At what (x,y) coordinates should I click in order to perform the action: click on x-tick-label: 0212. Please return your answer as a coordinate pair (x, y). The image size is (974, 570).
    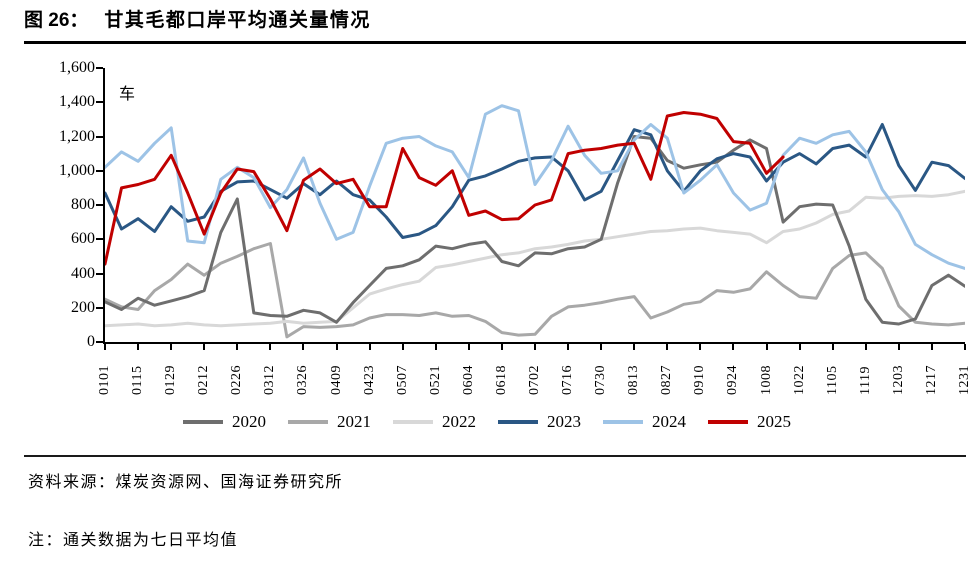
    Looking at the image, I should click on (204, 380).